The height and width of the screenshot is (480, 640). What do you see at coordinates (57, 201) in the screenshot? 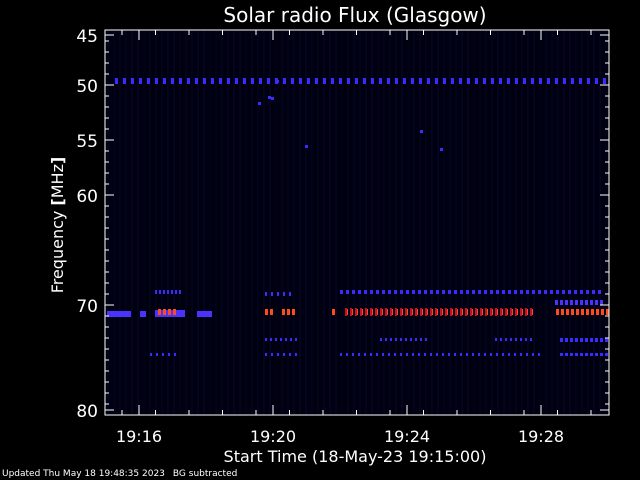
I see `y-axis-bracket-open: [` at bounding box center [57, 201].